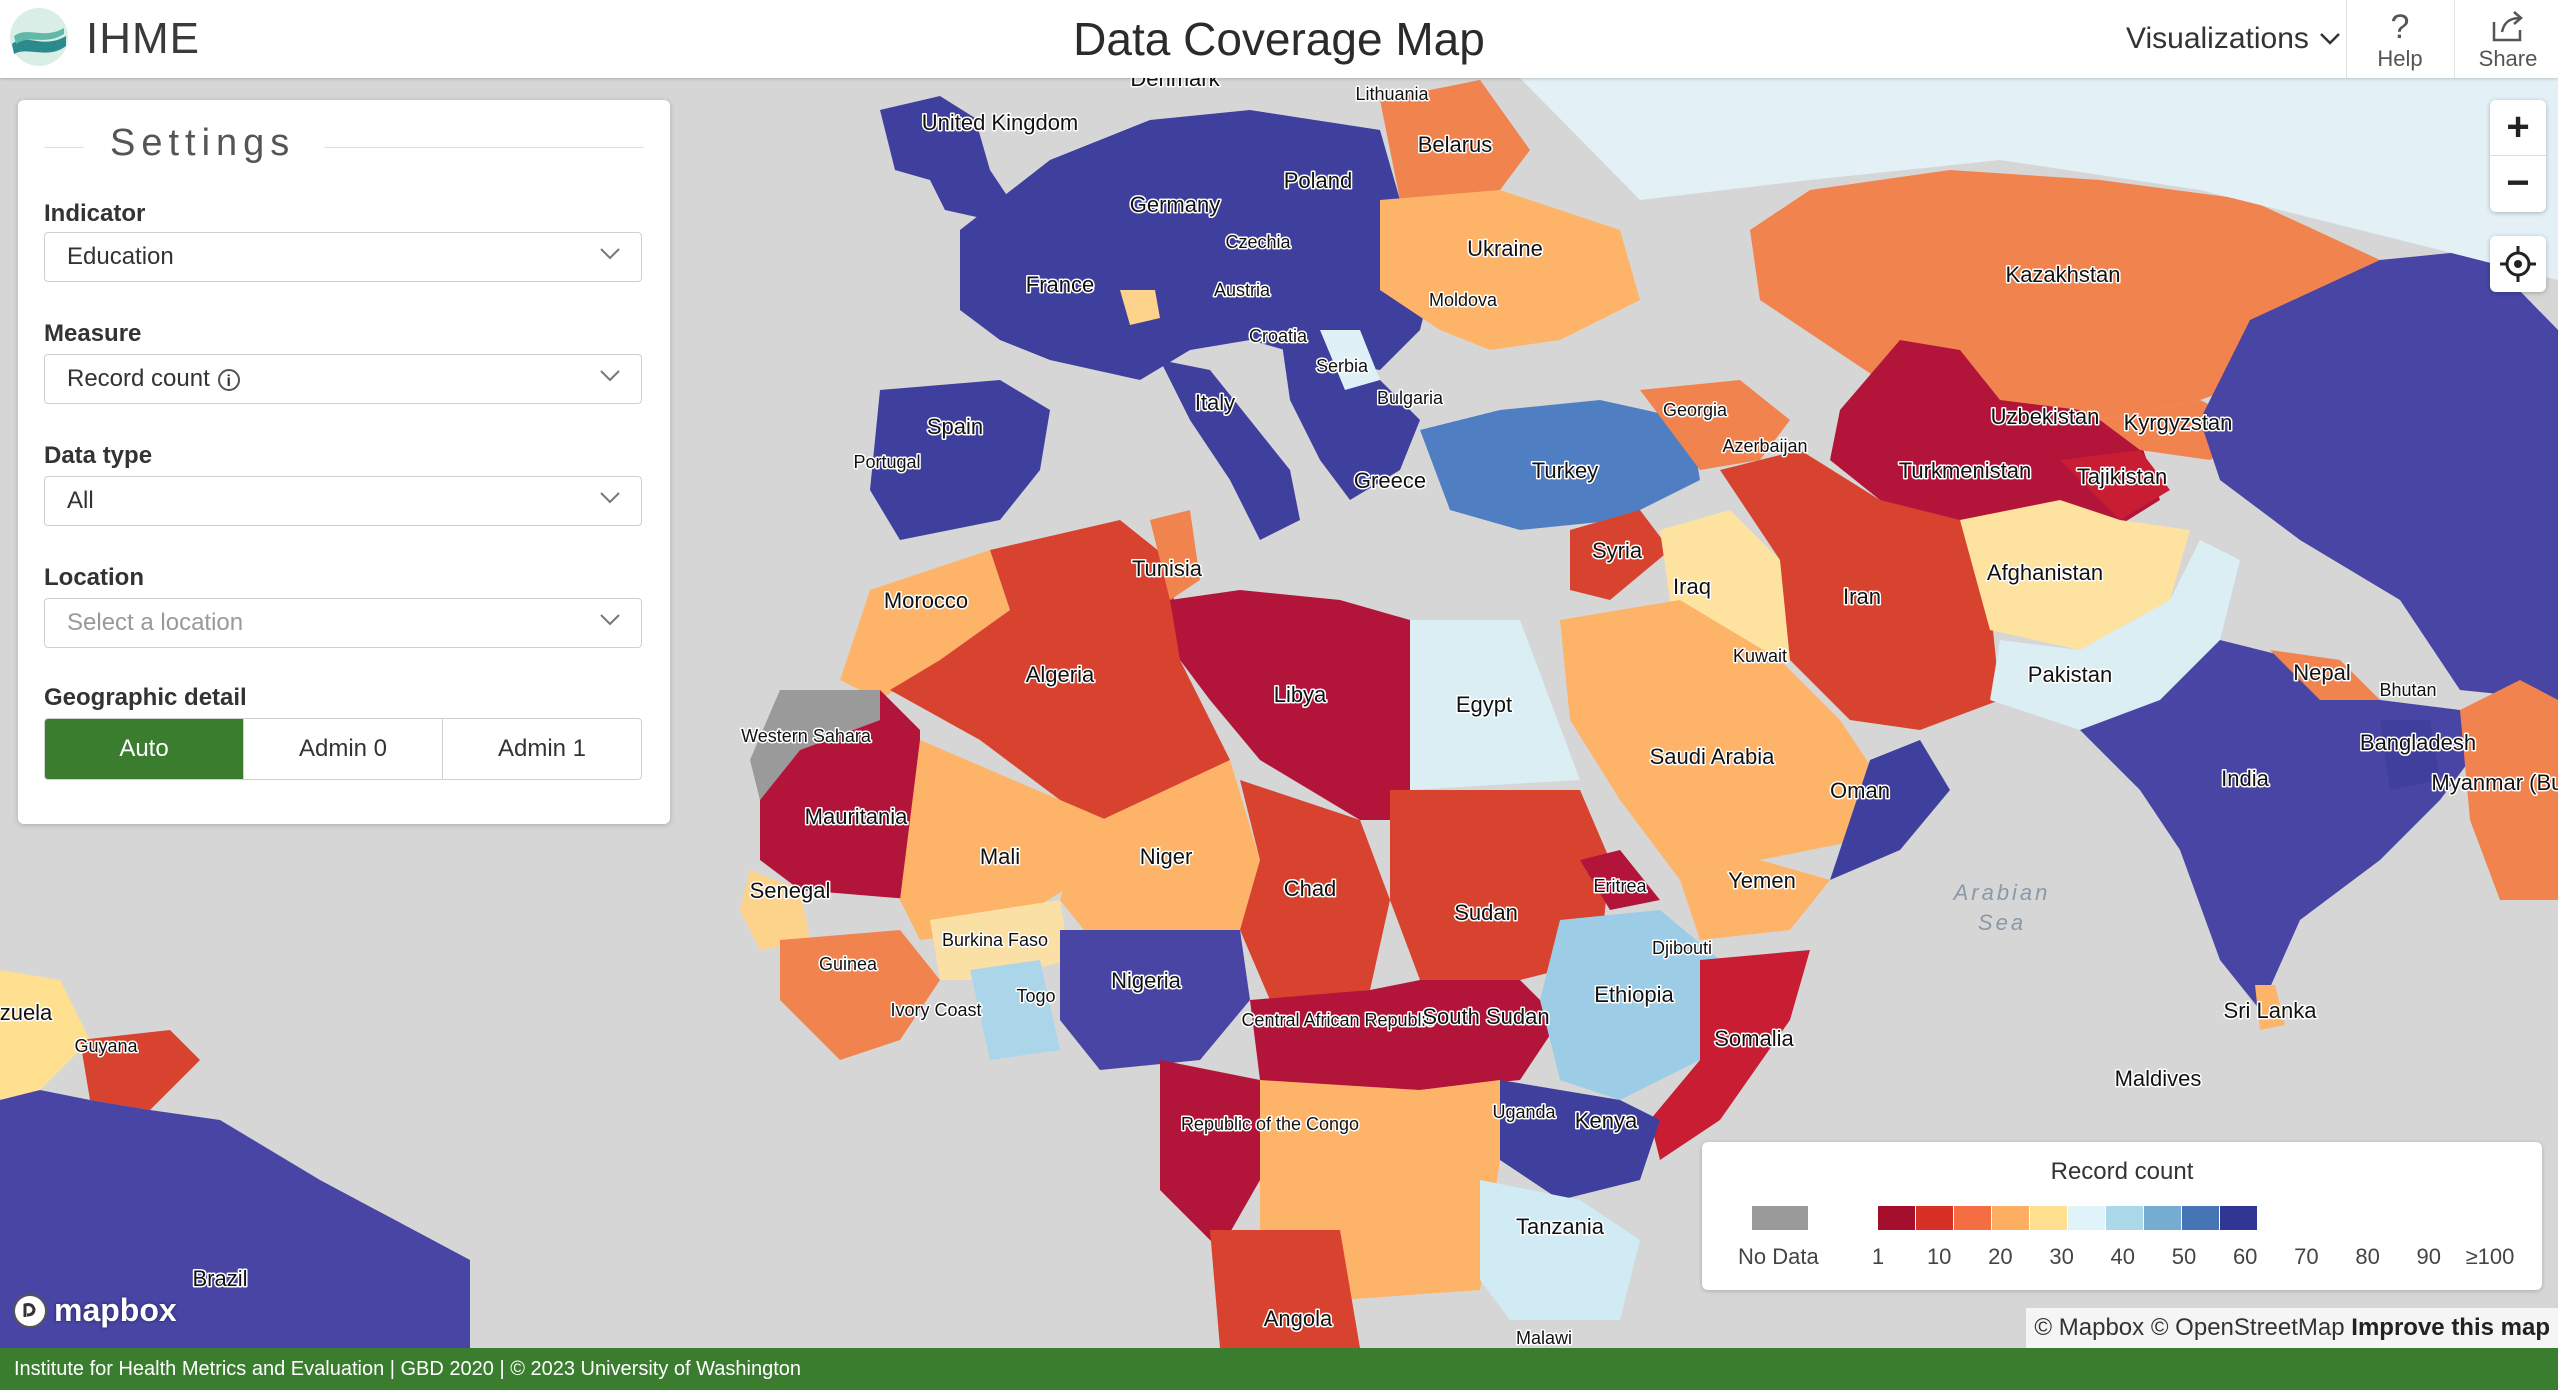  I want to click on map-label: Afghanistan, so click(2045, 572).